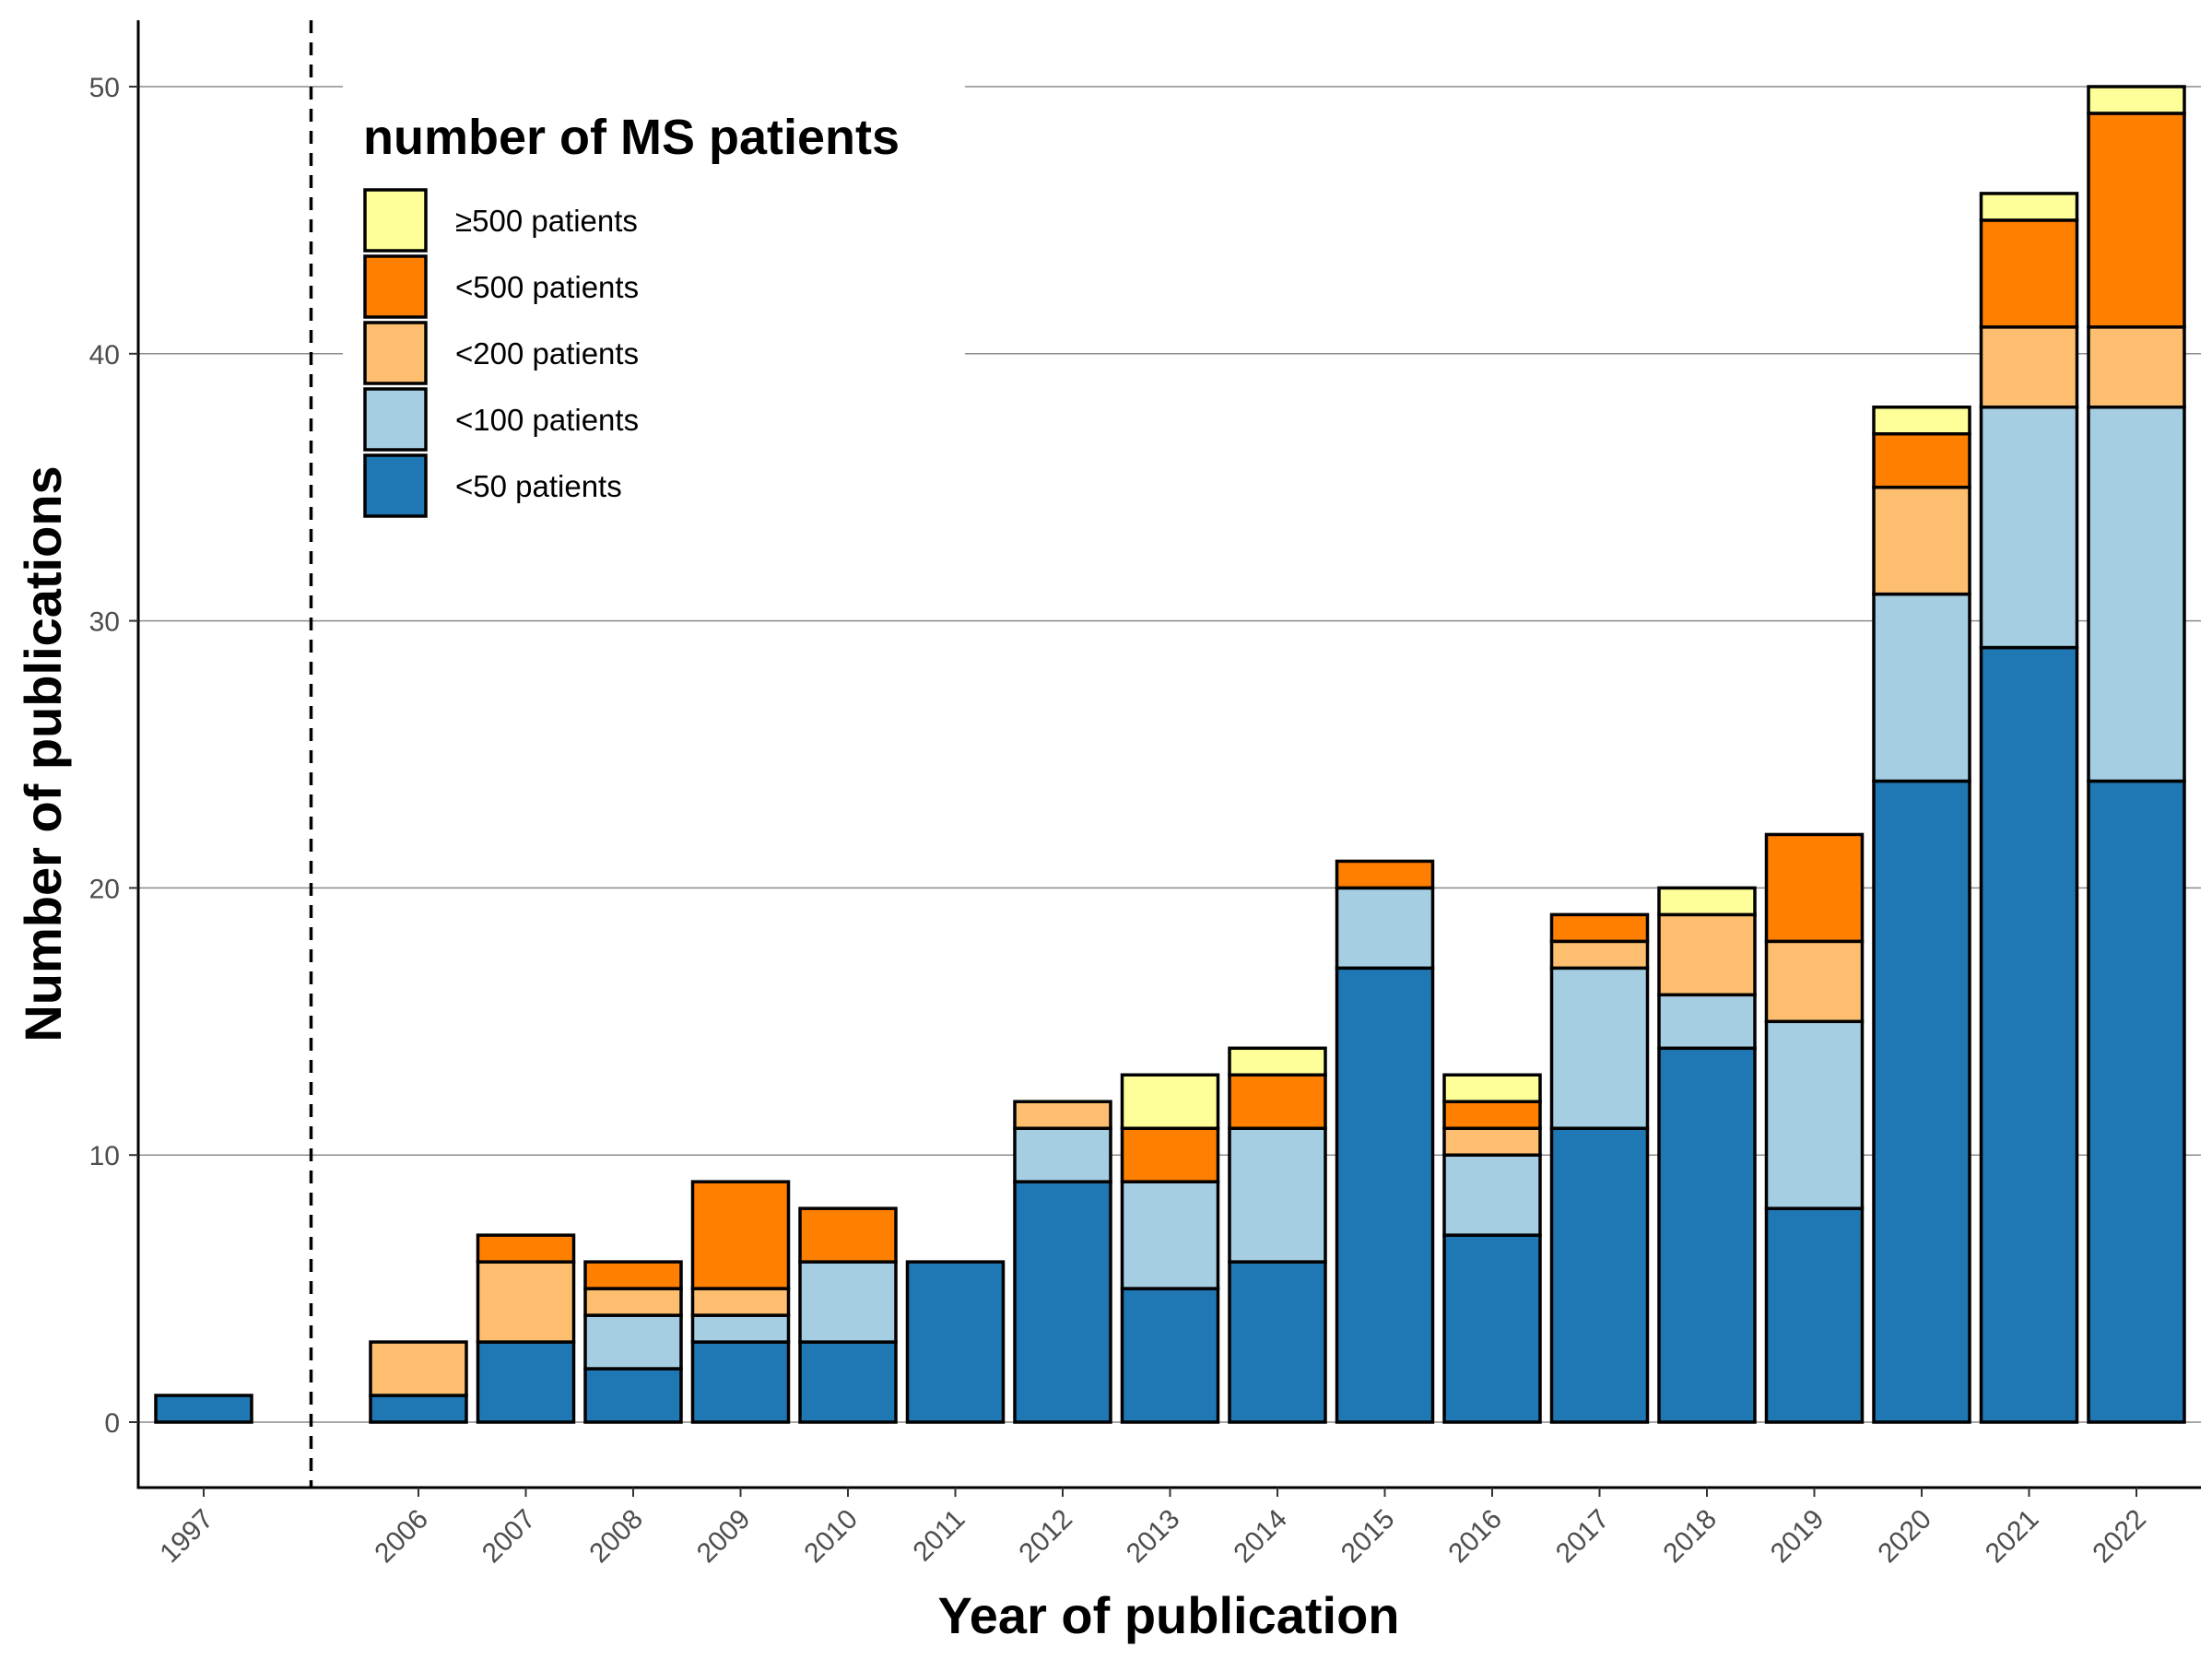 The height and width of the screenshot is (1659, 2212). What do you see at coordinates (1062, 1302) in the screenshot?
I see `bar-segment-2012-50patients` at bounding box center [1062, 1302].